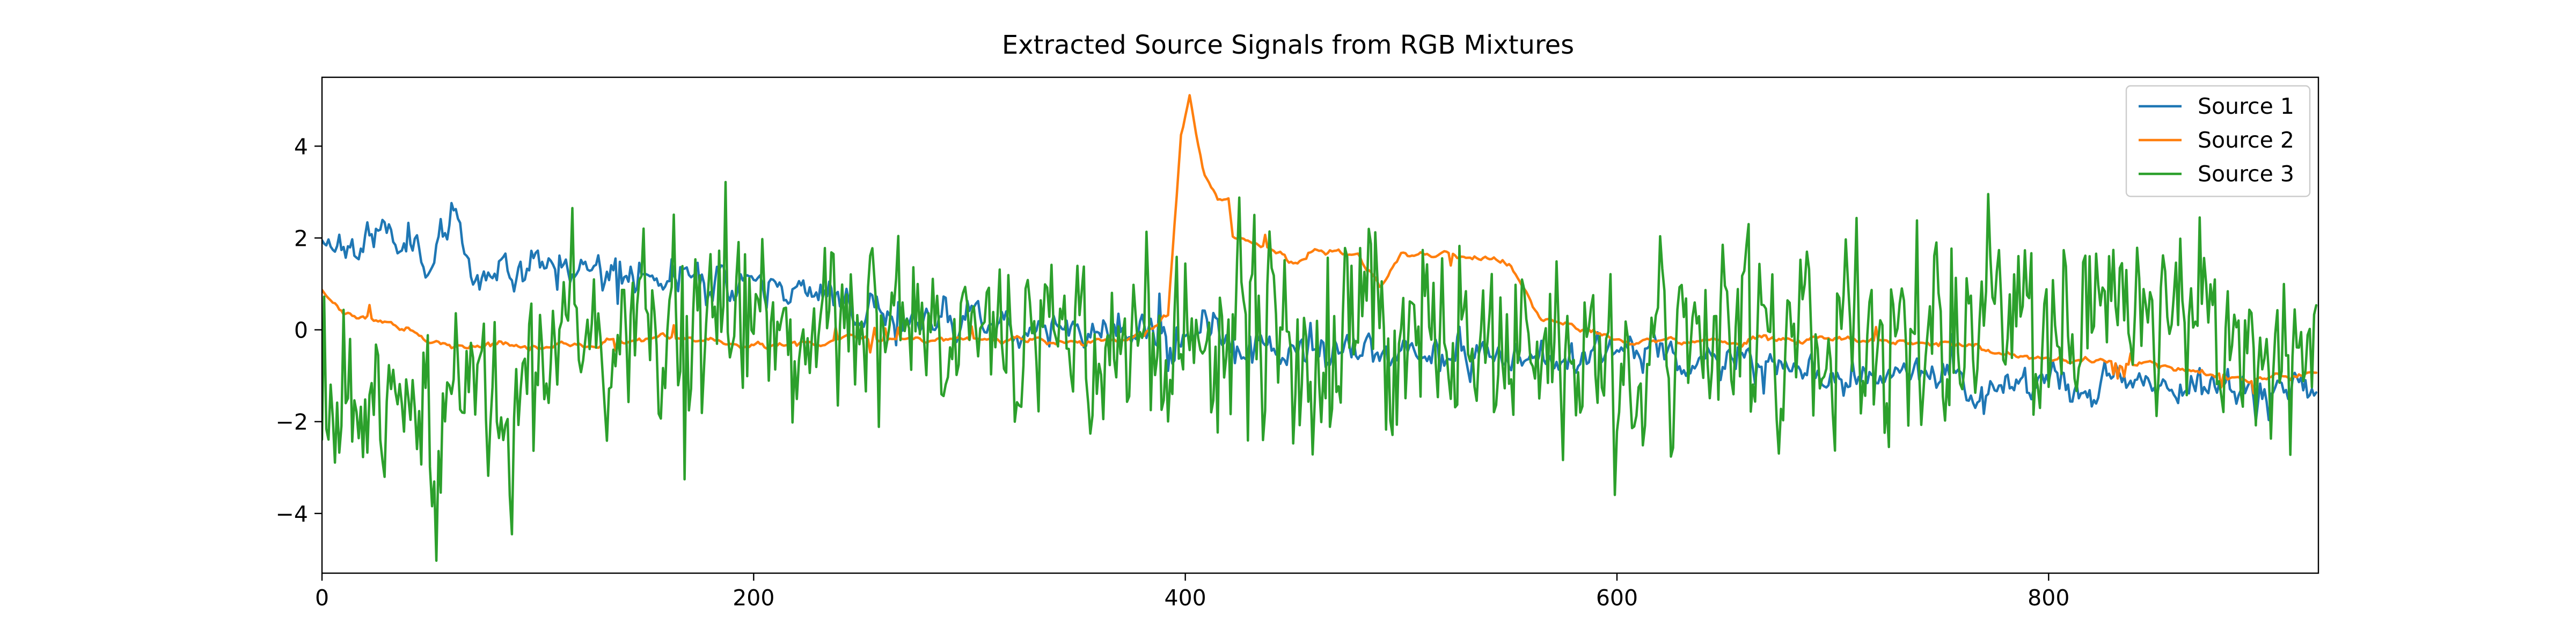 The width and height of the screenshot is (2576, 644). I want to click on legend: Source 1 Source 2 Source 3, so click(2218, 141).